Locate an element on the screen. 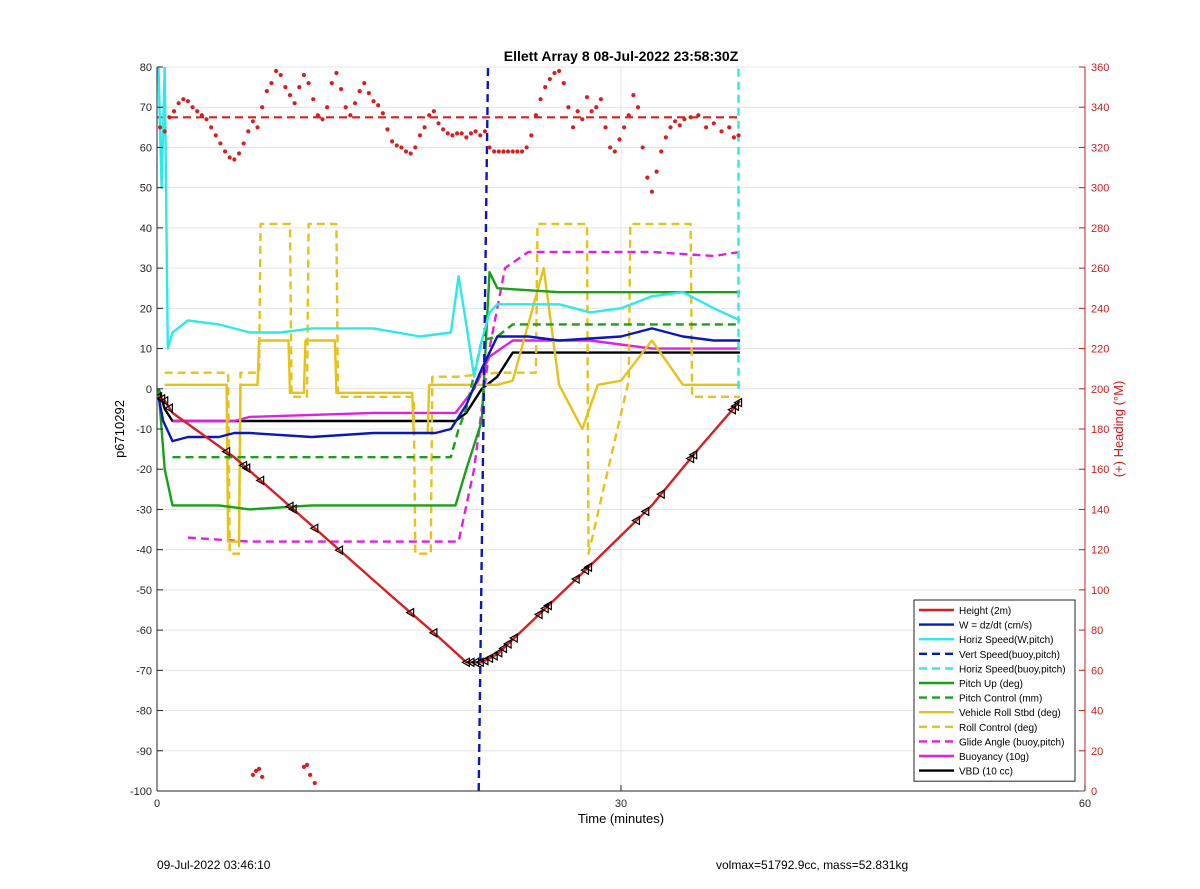 The image size is (1200, 889). y2-tick-label: 360 is located at coordinates (1100, 68).